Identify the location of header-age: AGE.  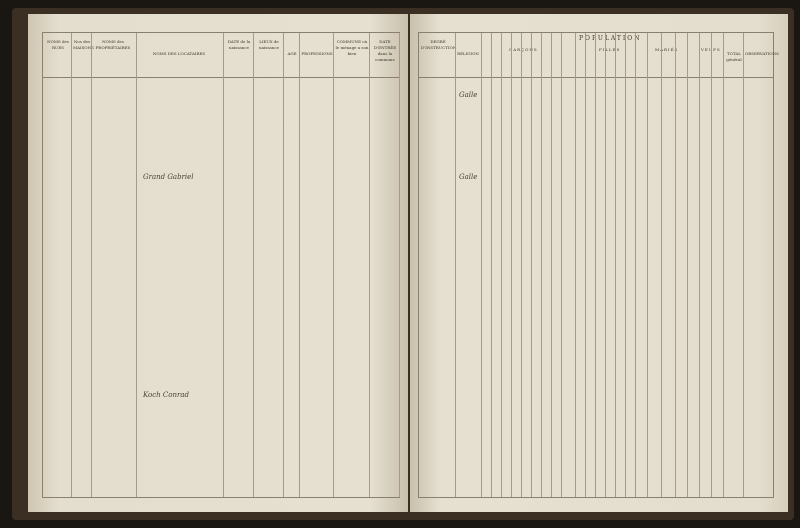
(292, 53).